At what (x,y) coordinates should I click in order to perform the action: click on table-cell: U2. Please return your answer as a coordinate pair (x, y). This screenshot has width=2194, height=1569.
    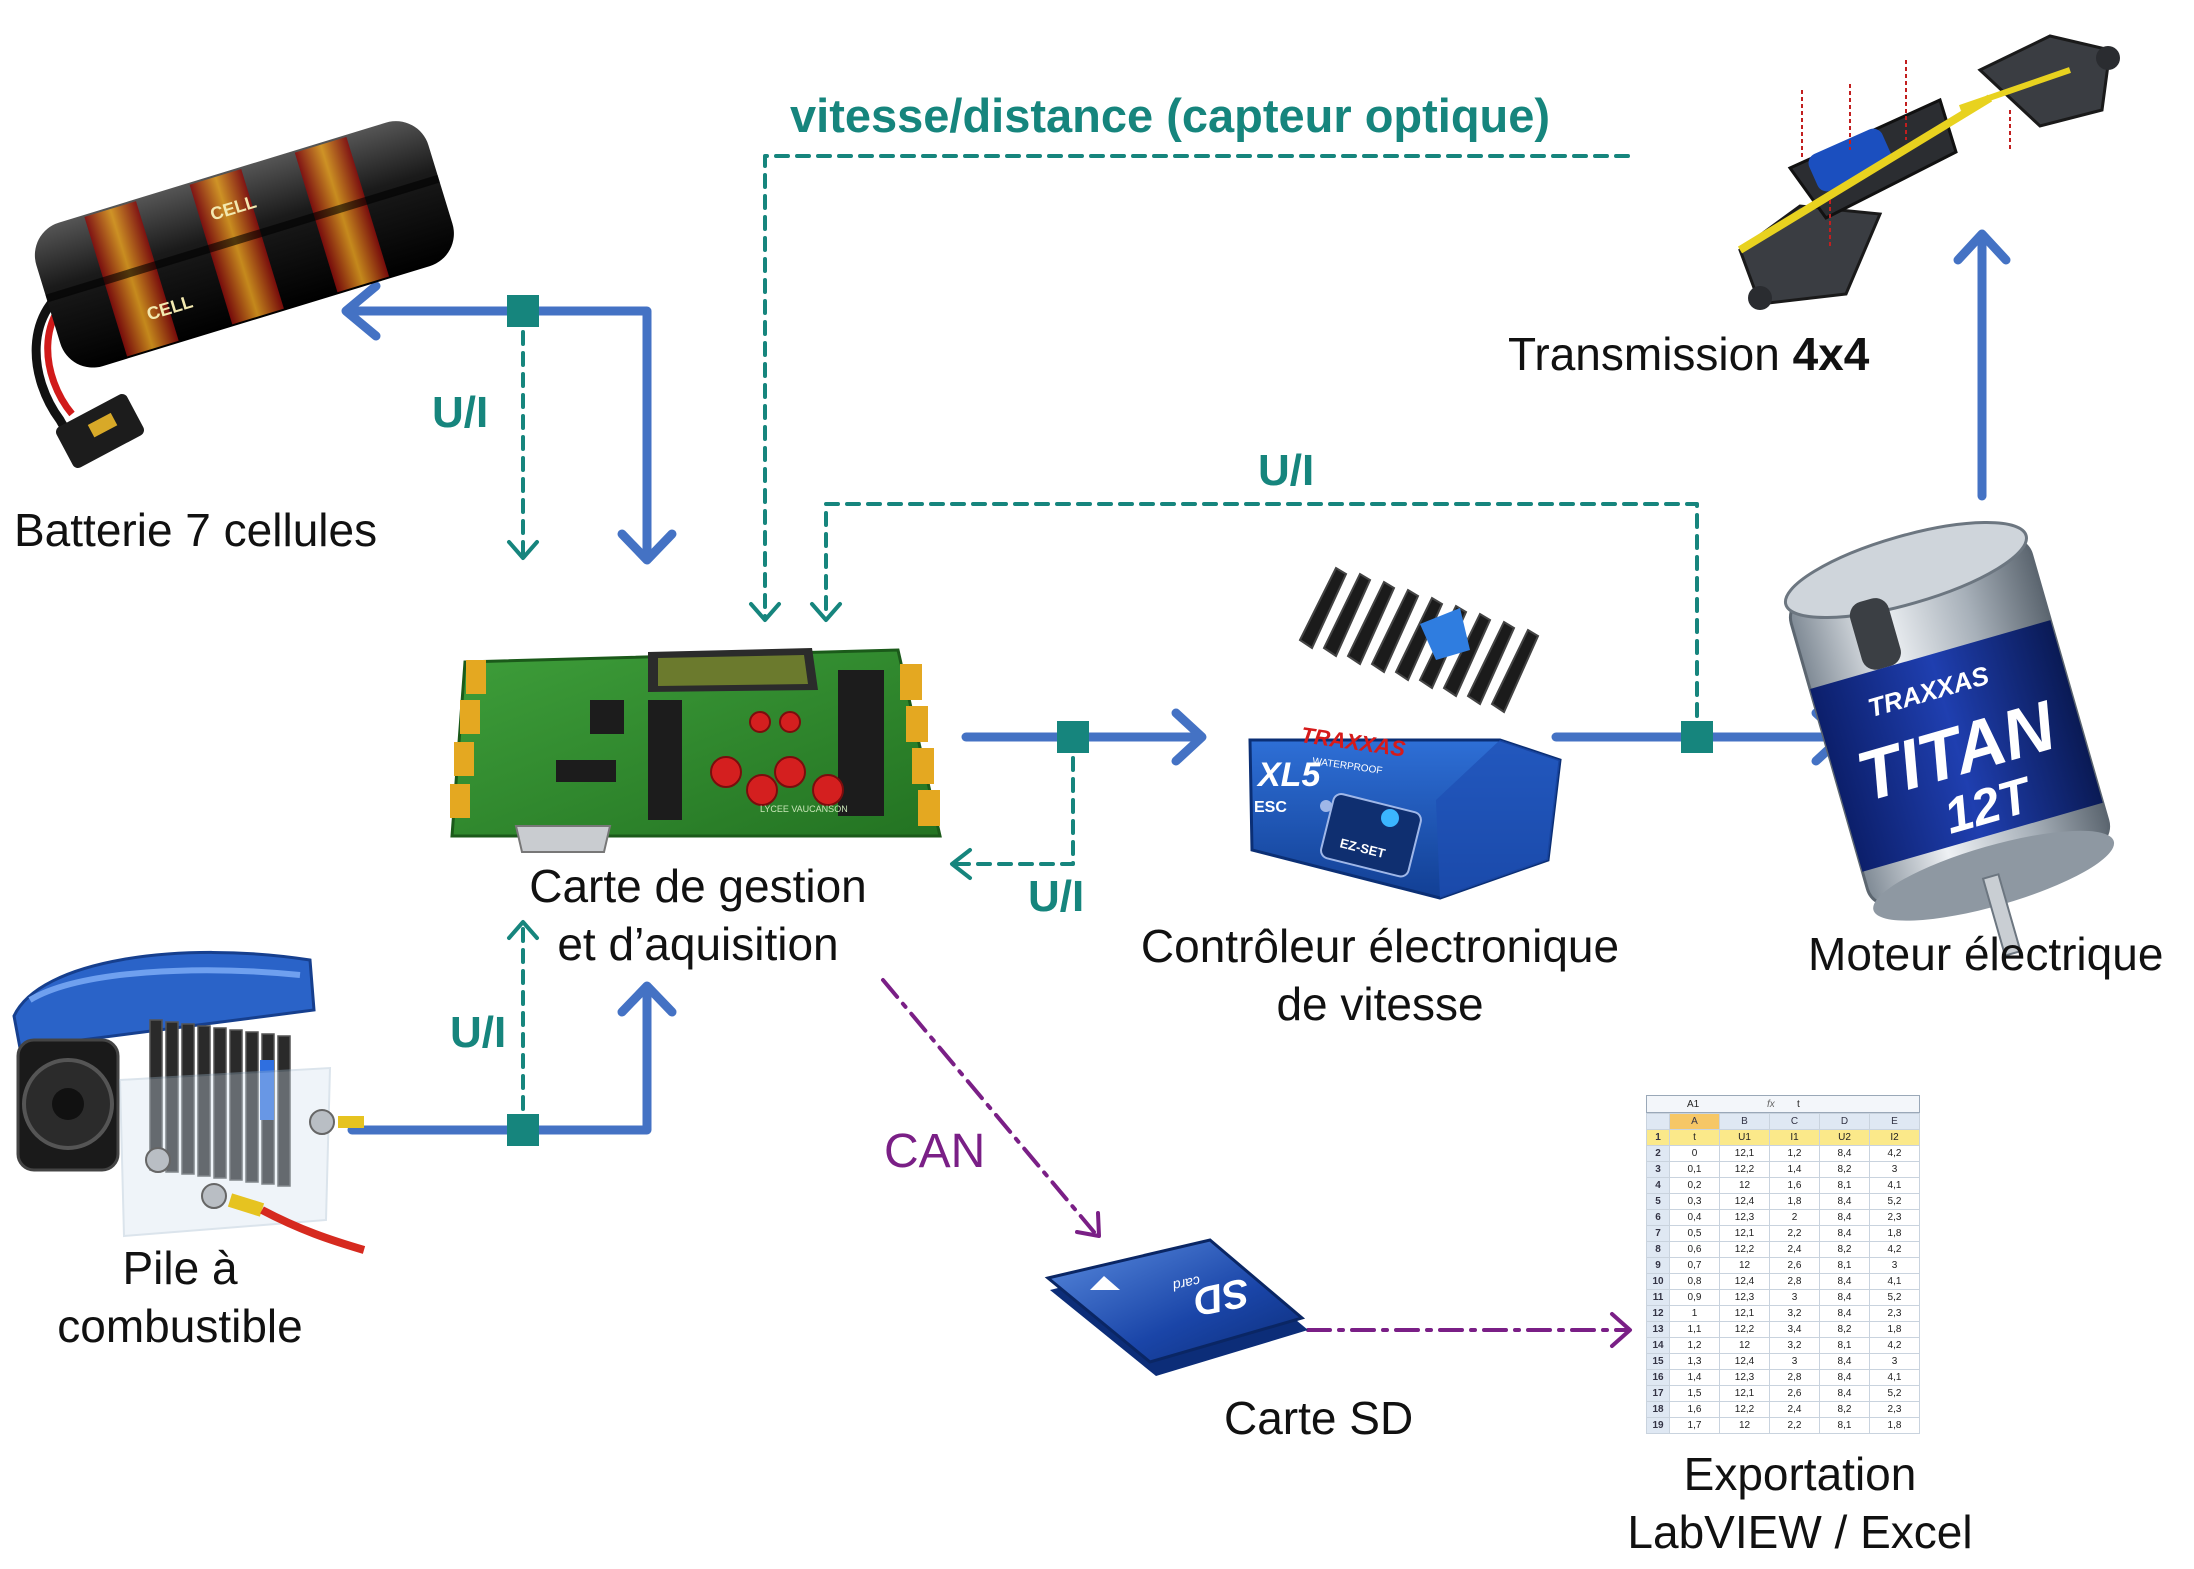
    Looking at the image, I should click on (1844, 1137).